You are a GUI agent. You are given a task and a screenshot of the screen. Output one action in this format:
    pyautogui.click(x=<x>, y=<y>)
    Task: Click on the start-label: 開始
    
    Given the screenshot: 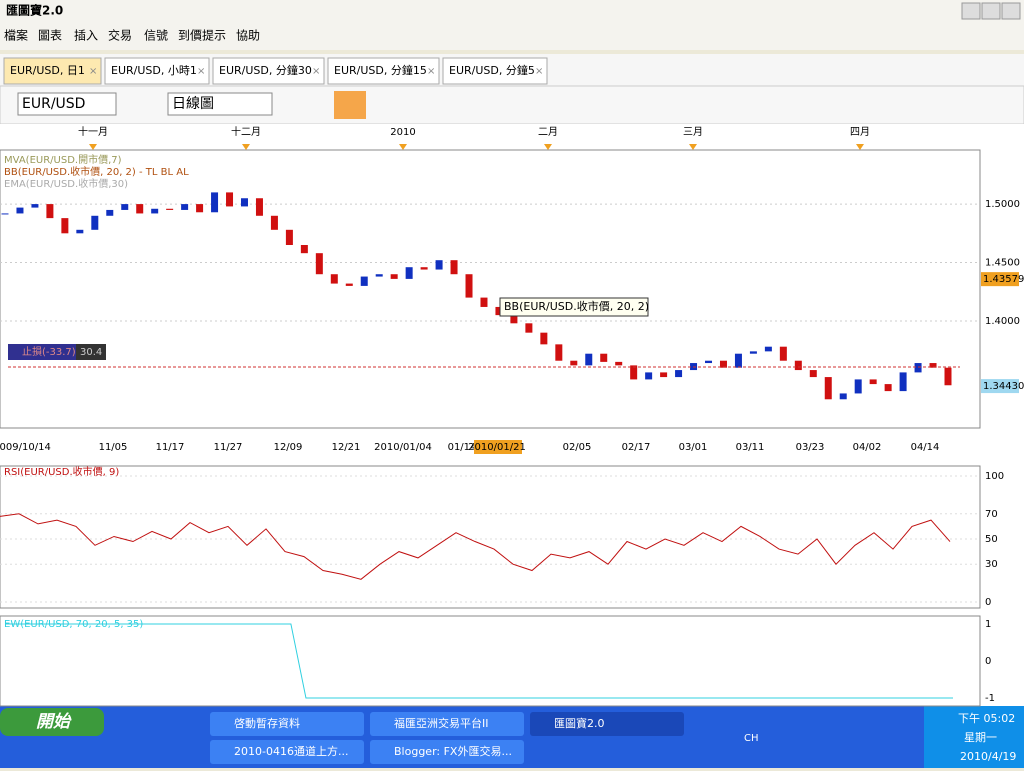 What is the action you would take?
    pyautogui.click(x=54, y=722)
    